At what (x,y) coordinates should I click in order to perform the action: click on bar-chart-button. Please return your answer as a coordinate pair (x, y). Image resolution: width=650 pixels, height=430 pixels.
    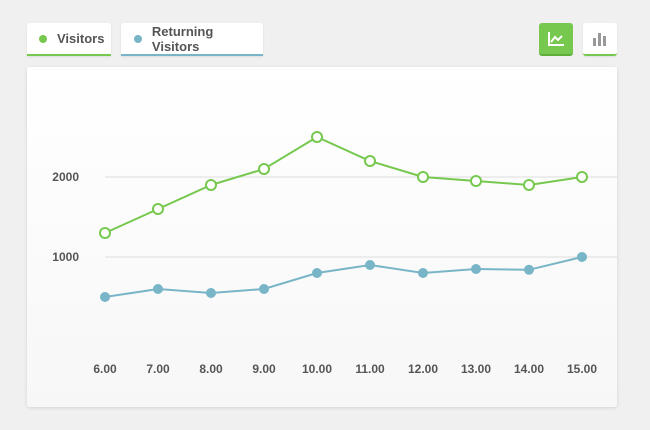
    Looking at the image, I should click on (600, 39).